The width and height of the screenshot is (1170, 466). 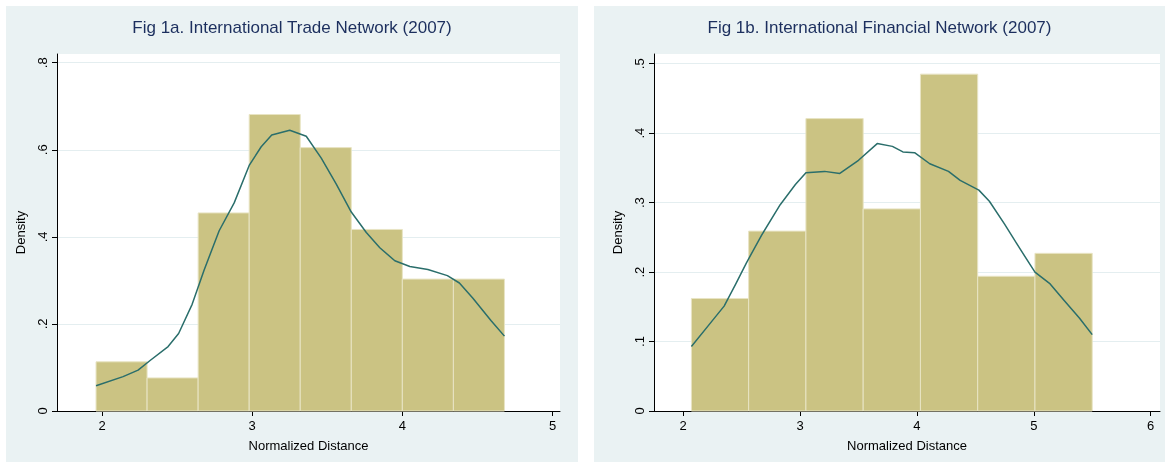 I want to click on y-tick-label: .3, so click(x=639, y=203).